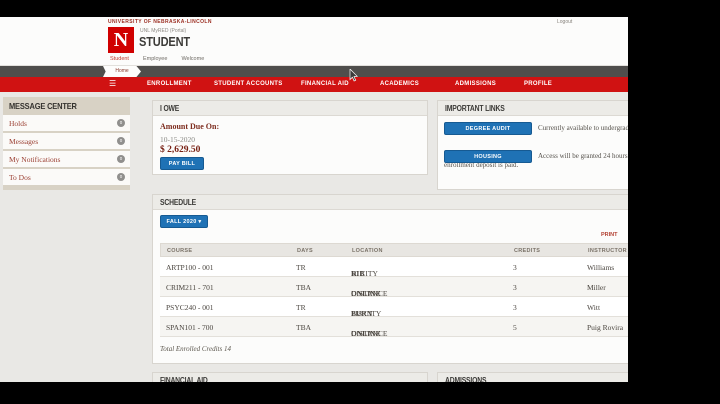 This screenshot has height=404, width=720. What do you see at coordinates (605, 327) in the screenshot?
I see `course-instructor: Puig Rovira` at bounding box center [605, 327].